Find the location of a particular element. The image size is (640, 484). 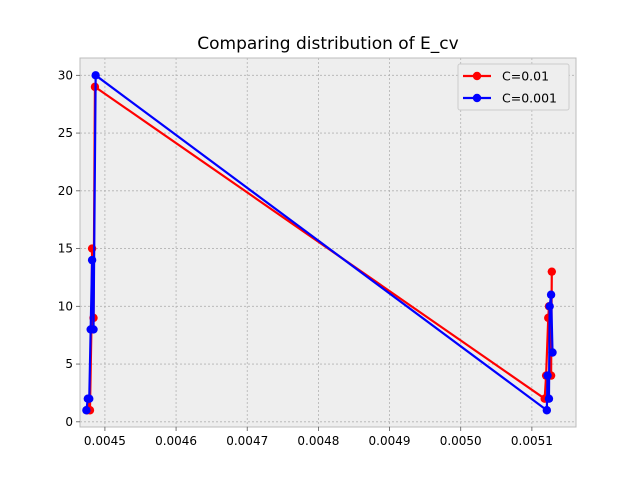

chart-title: Comparing distribution of E_cv is located at coordinates (327, 44).